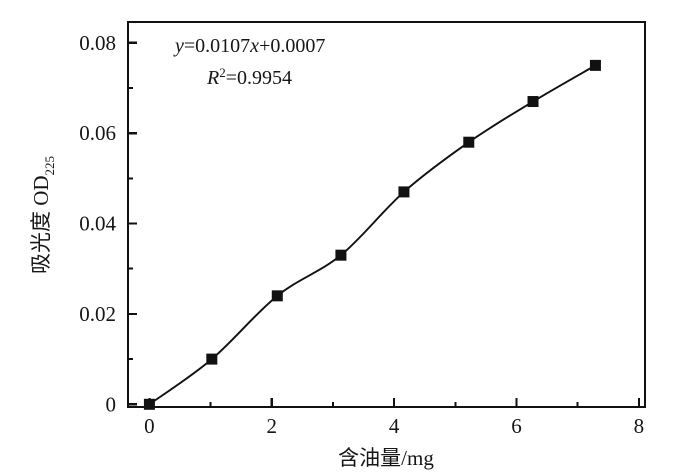 The image size is (687, 475). I want to click on x-tick-label-0: 0, so click(149, 426).